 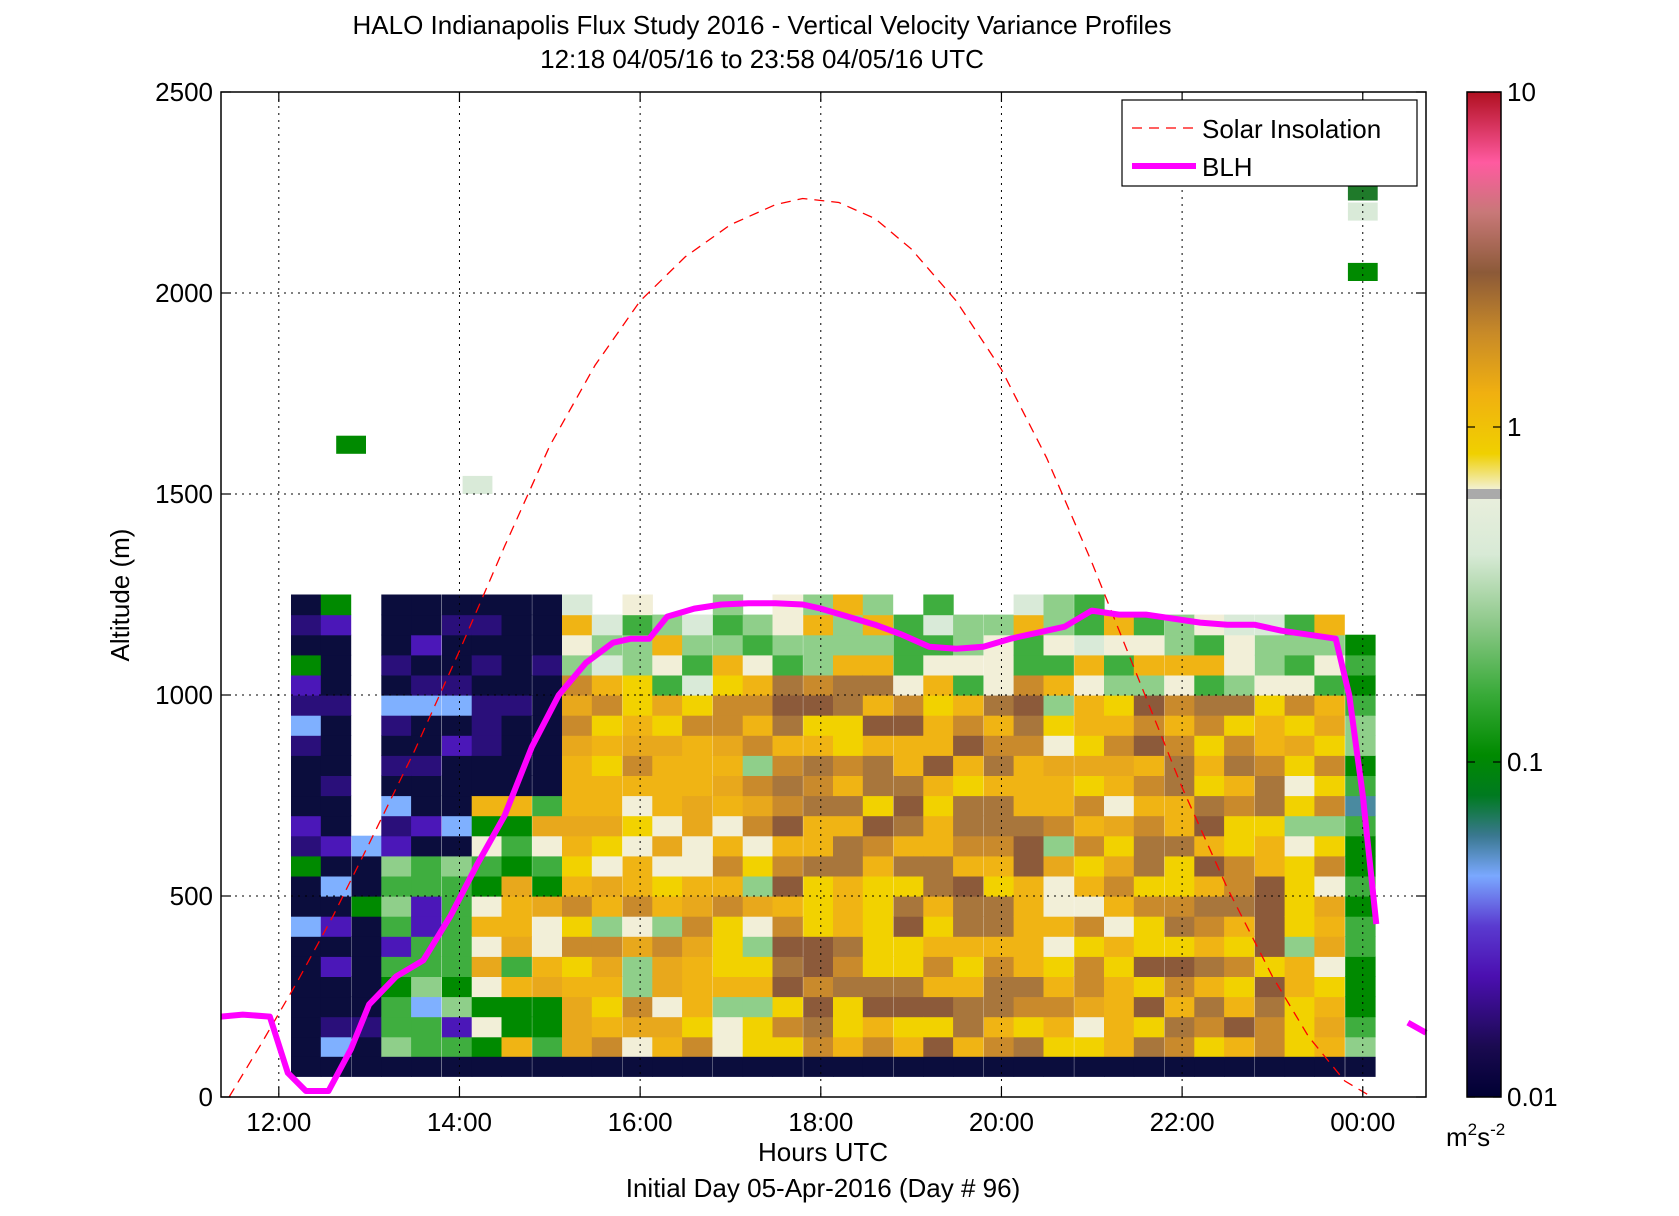 What do you see at coordinates (184, 695) in the screenshot?
I see `y-tick-label: 1000` at bounding box center [184, 695].